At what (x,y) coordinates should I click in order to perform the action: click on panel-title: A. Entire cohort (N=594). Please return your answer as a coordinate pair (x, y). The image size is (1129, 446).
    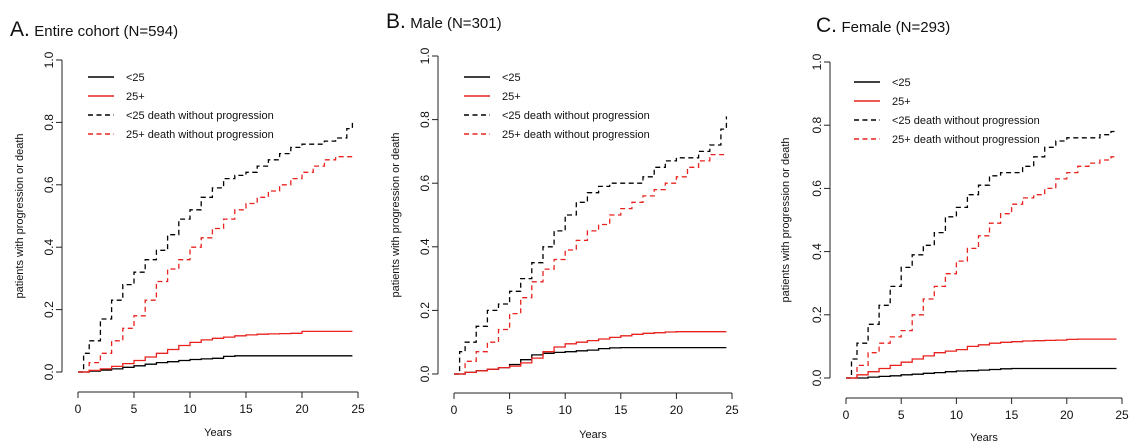
    Looking at the image, I should click on (94, 30).